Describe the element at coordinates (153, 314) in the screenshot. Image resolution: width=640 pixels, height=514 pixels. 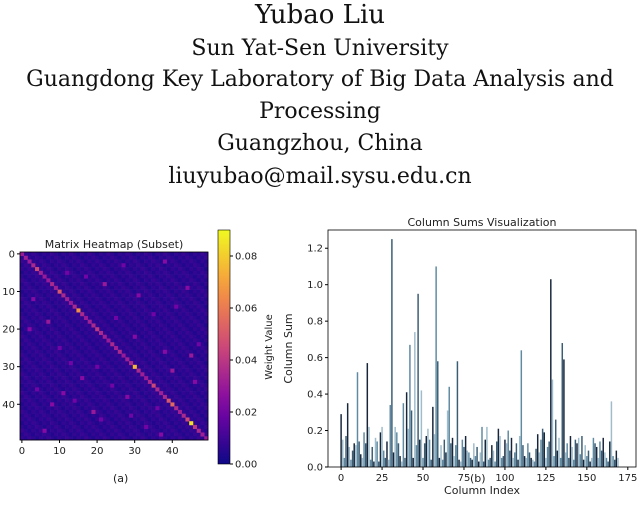
I see `heatmap-cell-offdiag` at that location.